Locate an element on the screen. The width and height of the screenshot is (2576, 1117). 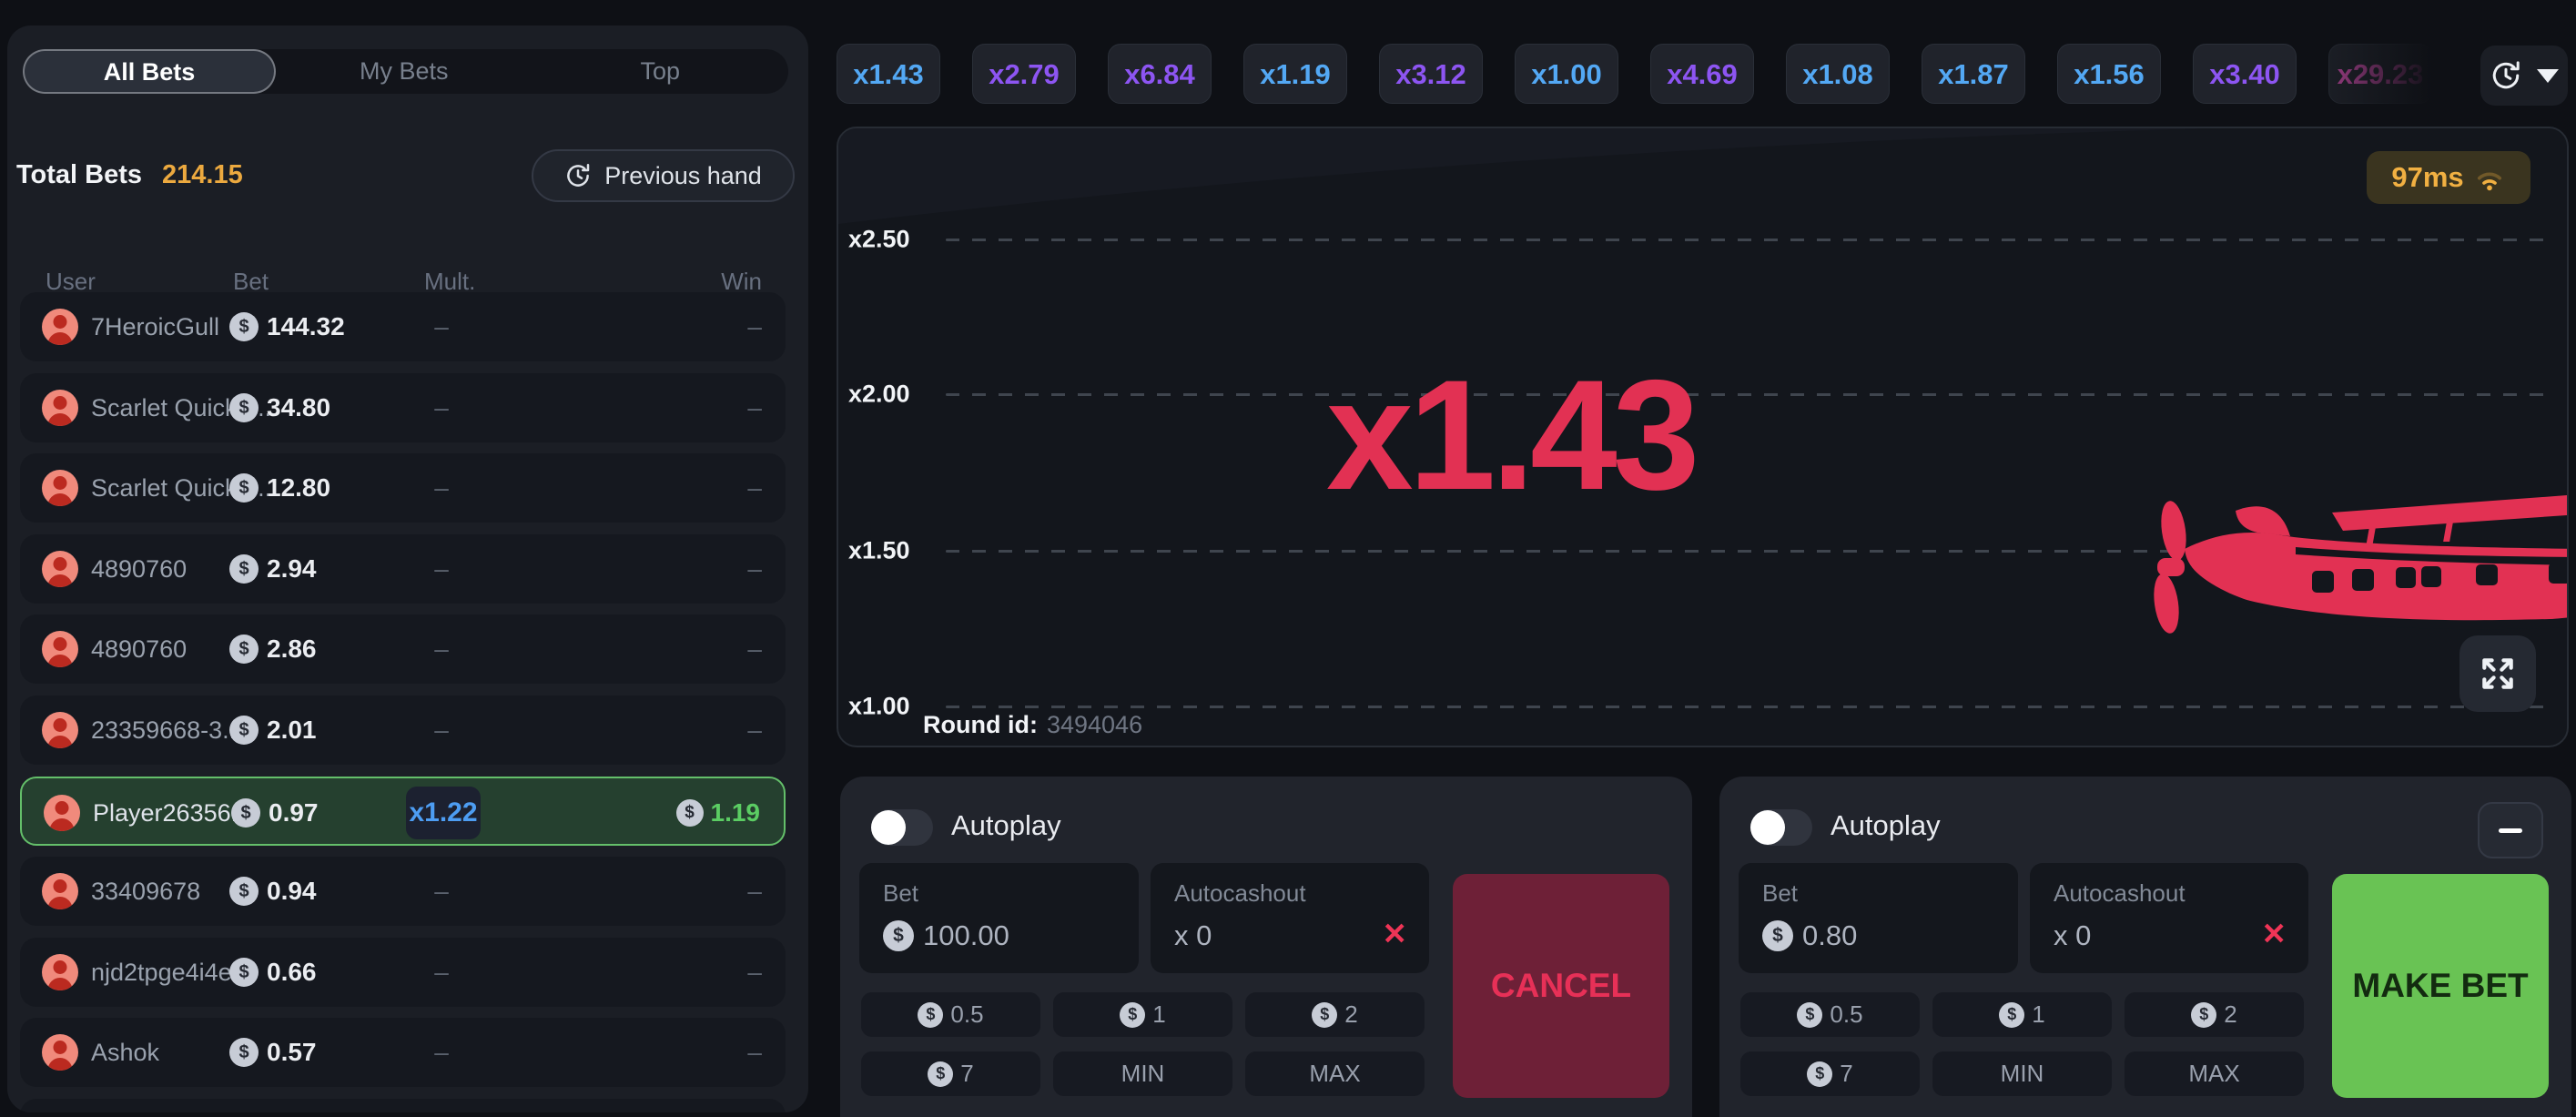
tab-my-bets: My Bets is located at coordinates (404, 71).